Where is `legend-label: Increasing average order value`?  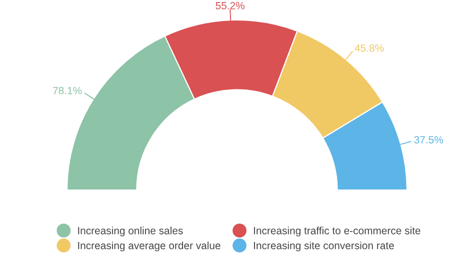 legend-label: Increasing average order value is located at coordinates (149, 247).